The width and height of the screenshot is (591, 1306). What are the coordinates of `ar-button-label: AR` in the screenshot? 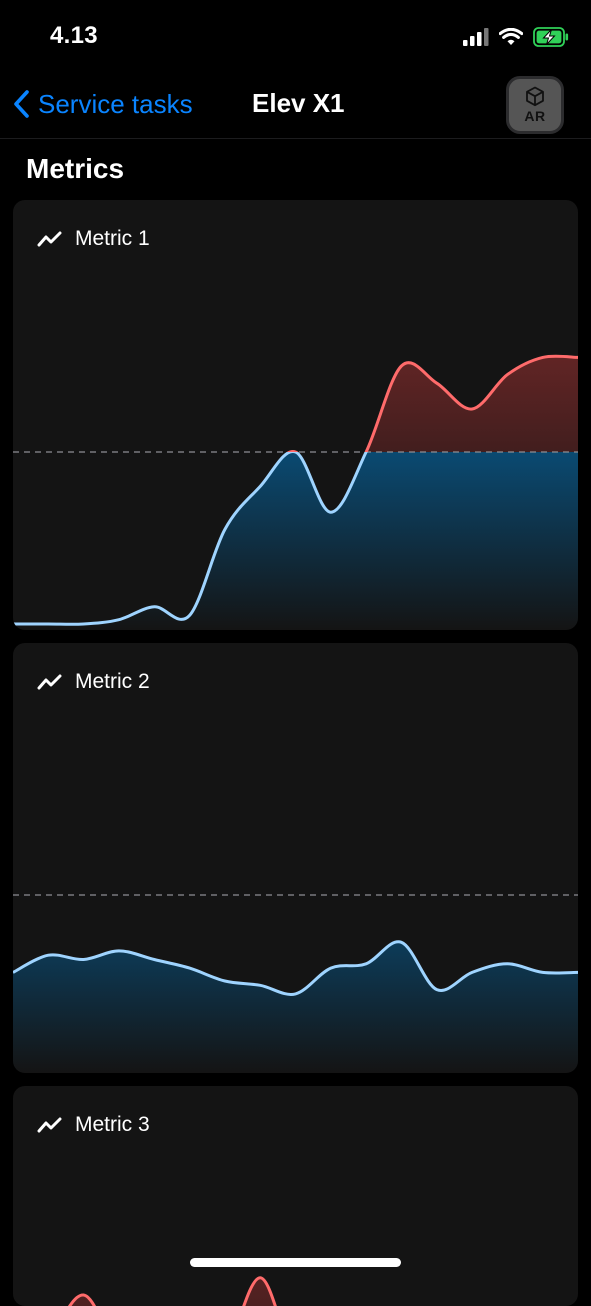 It's located at (535, 116).